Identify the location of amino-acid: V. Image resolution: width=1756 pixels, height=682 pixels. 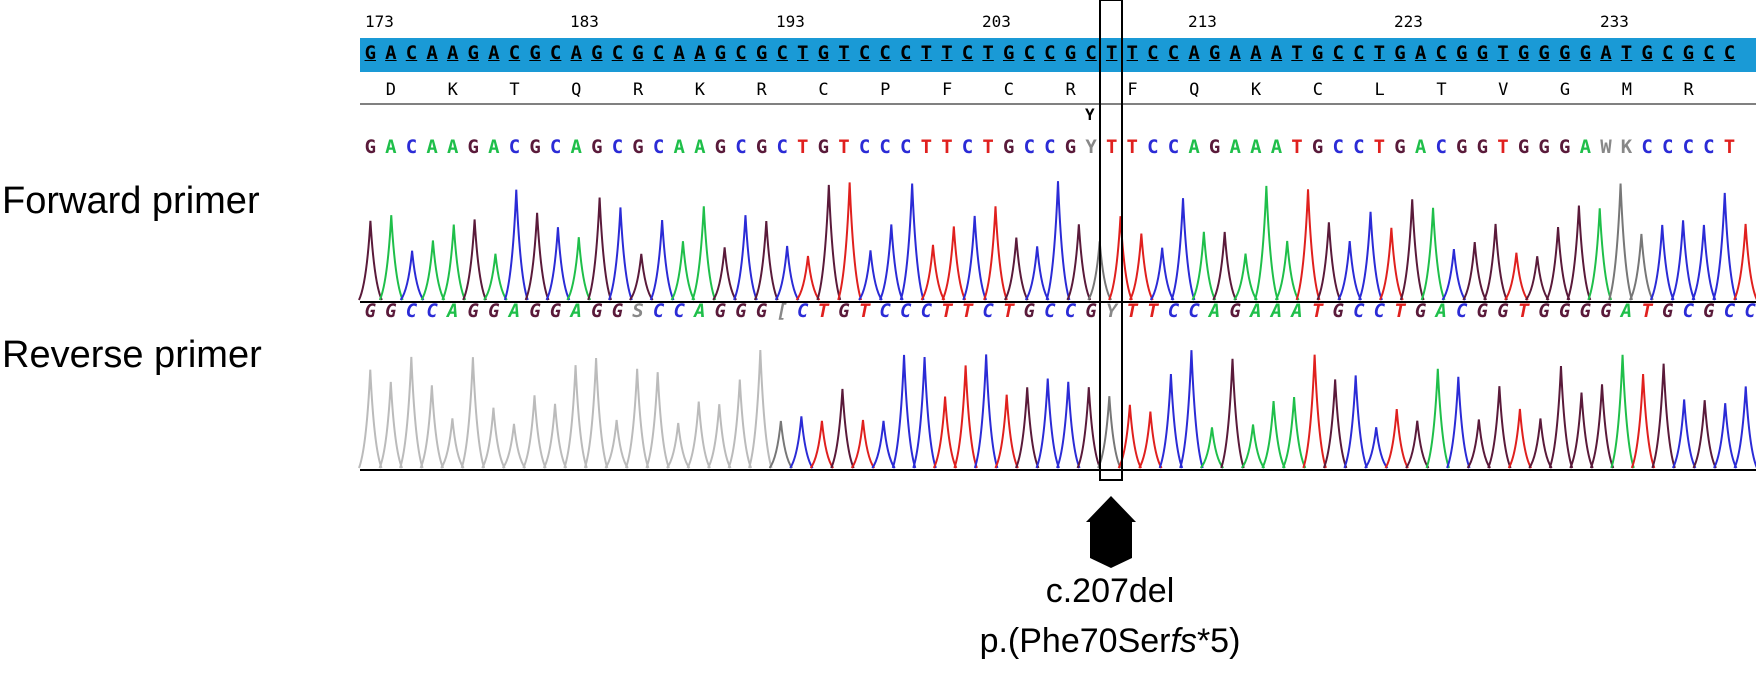
(1503, 90).